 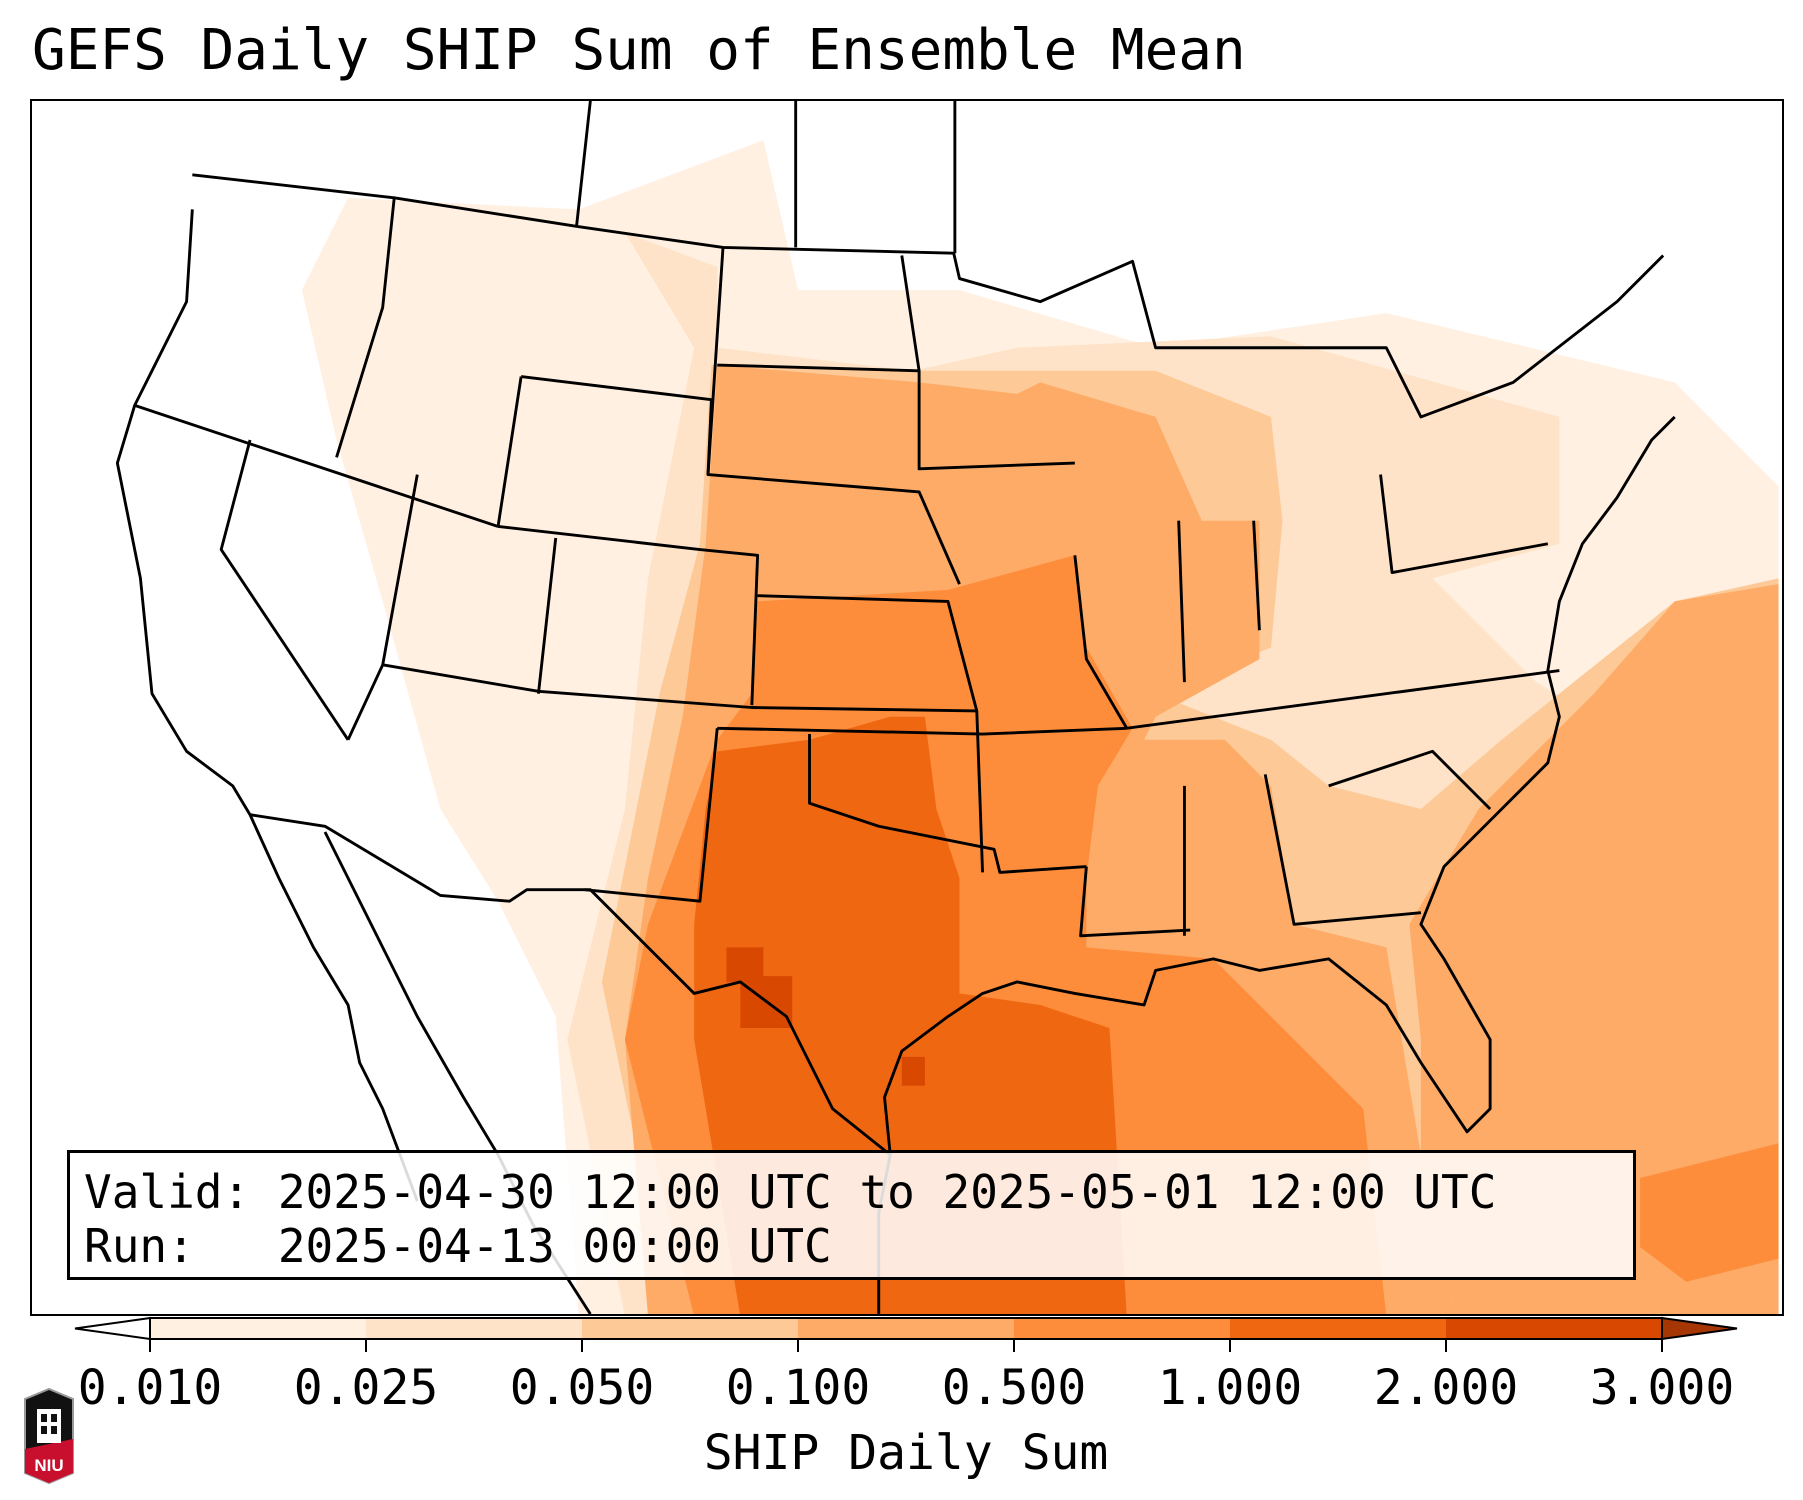 What do you see at coordinates (906, 1453) in the screenshot?
I see `colorbar-label: SHIP Daily Sum` at bounding box center [906, 1453].